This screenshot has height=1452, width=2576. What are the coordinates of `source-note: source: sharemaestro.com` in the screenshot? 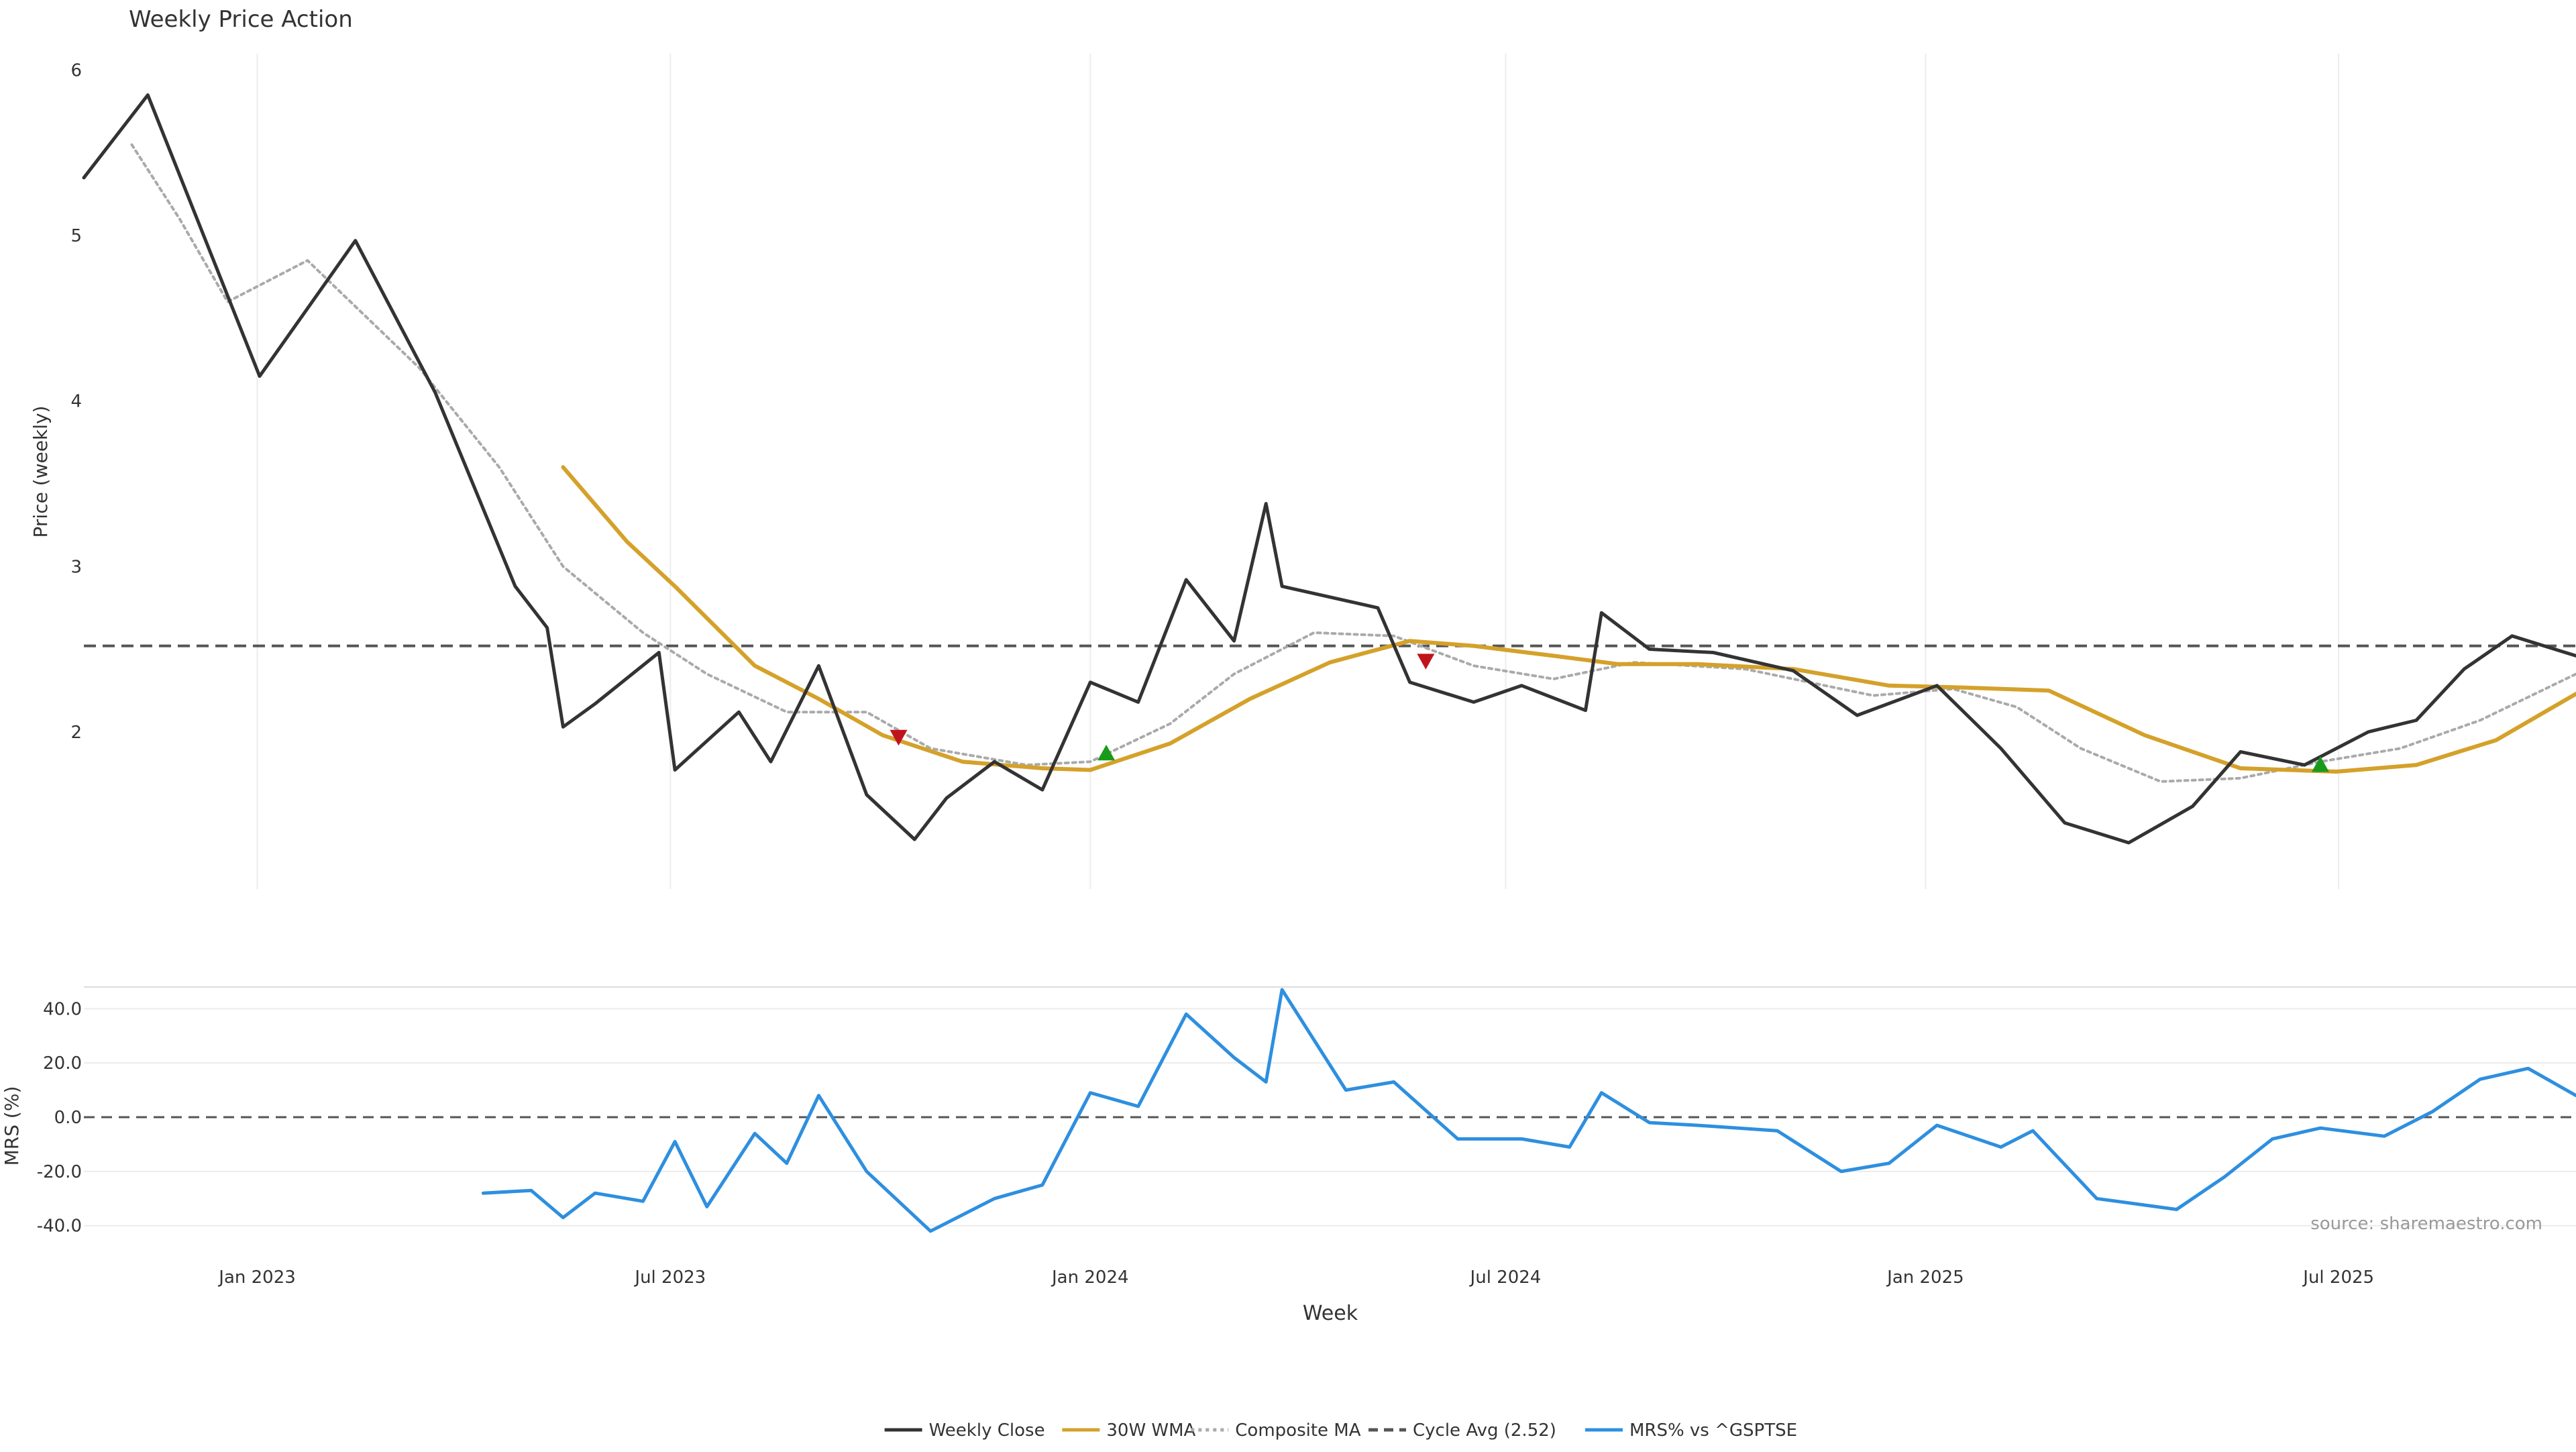 It's located at (2426, 1224).